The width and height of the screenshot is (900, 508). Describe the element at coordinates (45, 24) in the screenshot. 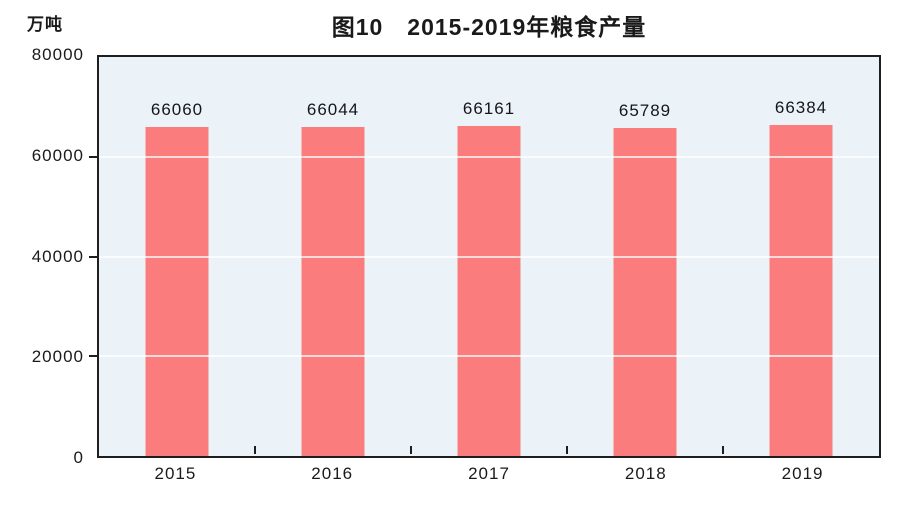

I see `y-axis-unit-label: 万吨` at that location.